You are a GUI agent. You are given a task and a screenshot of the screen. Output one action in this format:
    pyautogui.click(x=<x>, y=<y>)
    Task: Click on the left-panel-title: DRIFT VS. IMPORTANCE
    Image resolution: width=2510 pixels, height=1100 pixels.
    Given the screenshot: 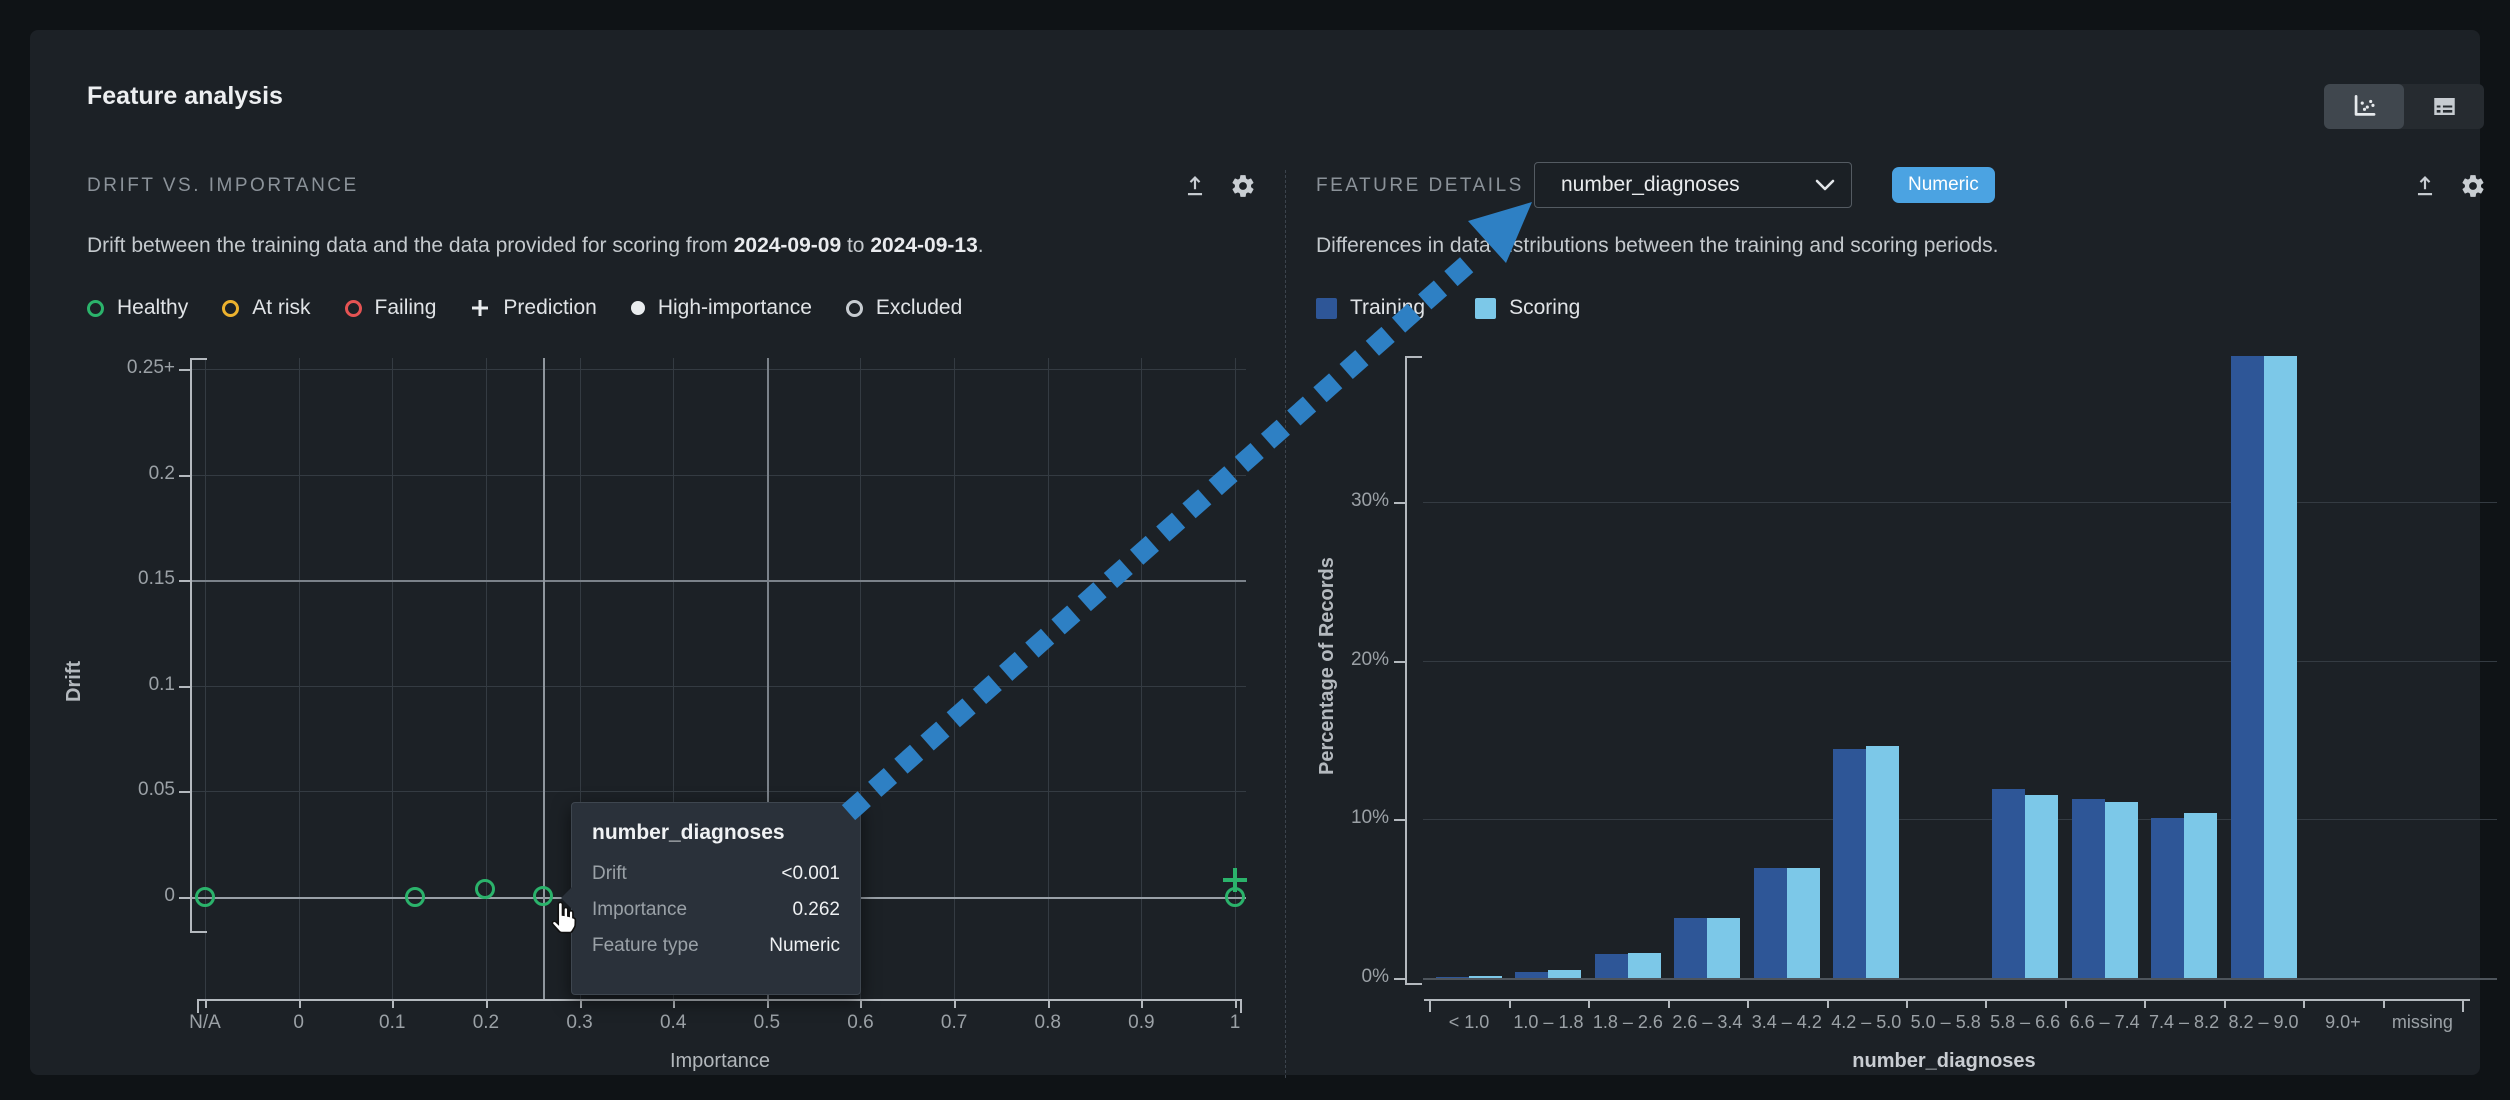 What is the action you would take?
    pyautogui.click(x=223, y=185)
    